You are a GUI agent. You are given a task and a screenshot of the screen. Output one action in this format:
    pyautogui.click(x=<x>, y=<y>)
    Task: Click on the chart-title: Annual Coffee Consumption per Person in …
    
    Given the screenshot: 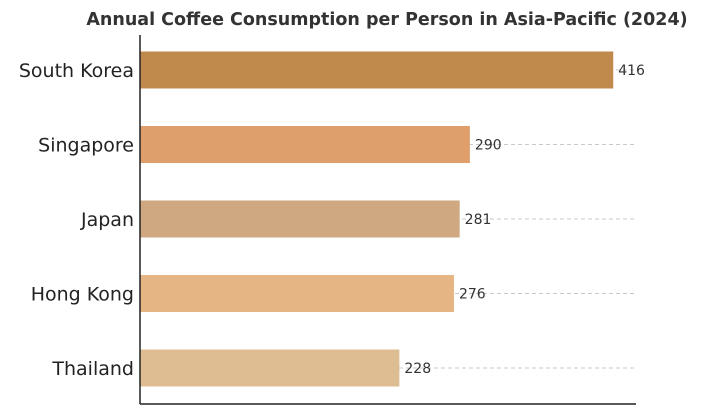 What is the action you would take?
    pyautogui.click(x=386, y=20)
    